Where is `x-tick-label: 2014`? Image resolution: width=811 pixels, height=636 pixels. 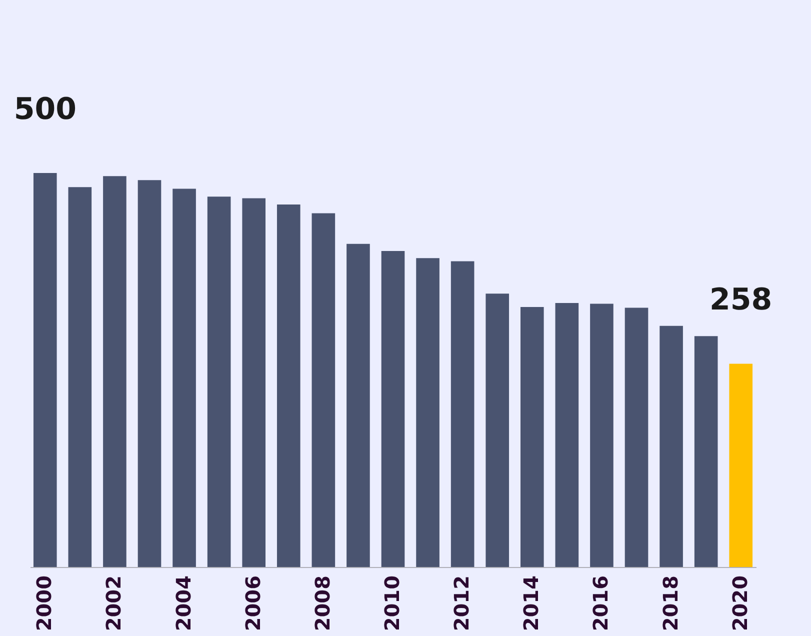 x-tick-label: 2014 is located at coordinates (531, 604).